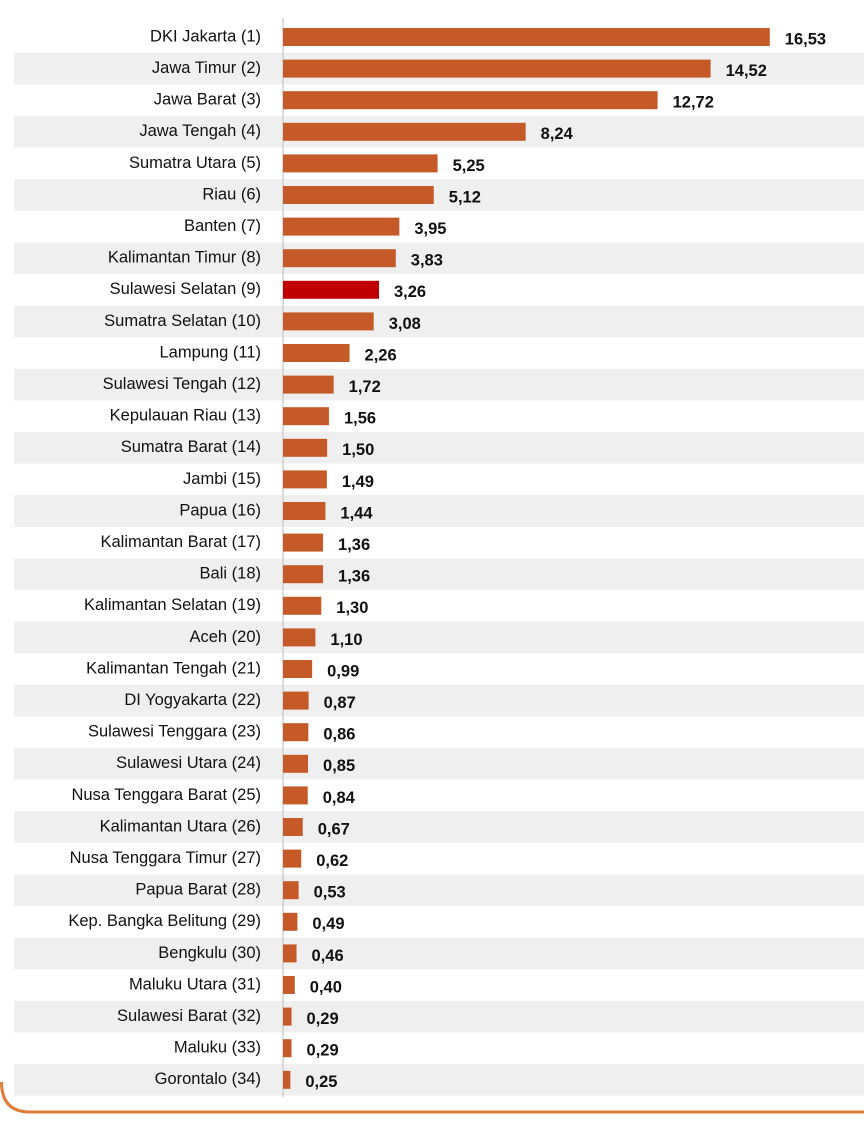 The height and width of the screenshot is (1125, 864). I want to click on category-label: Nusa Tenggara Timur (27), so click(165, 858).